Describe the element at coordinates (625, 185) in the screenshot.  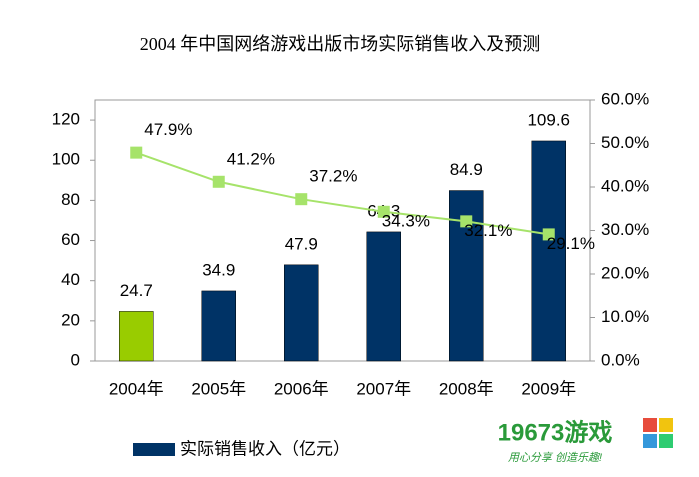
I see `y2-tick-label: 40.0%` at that location.